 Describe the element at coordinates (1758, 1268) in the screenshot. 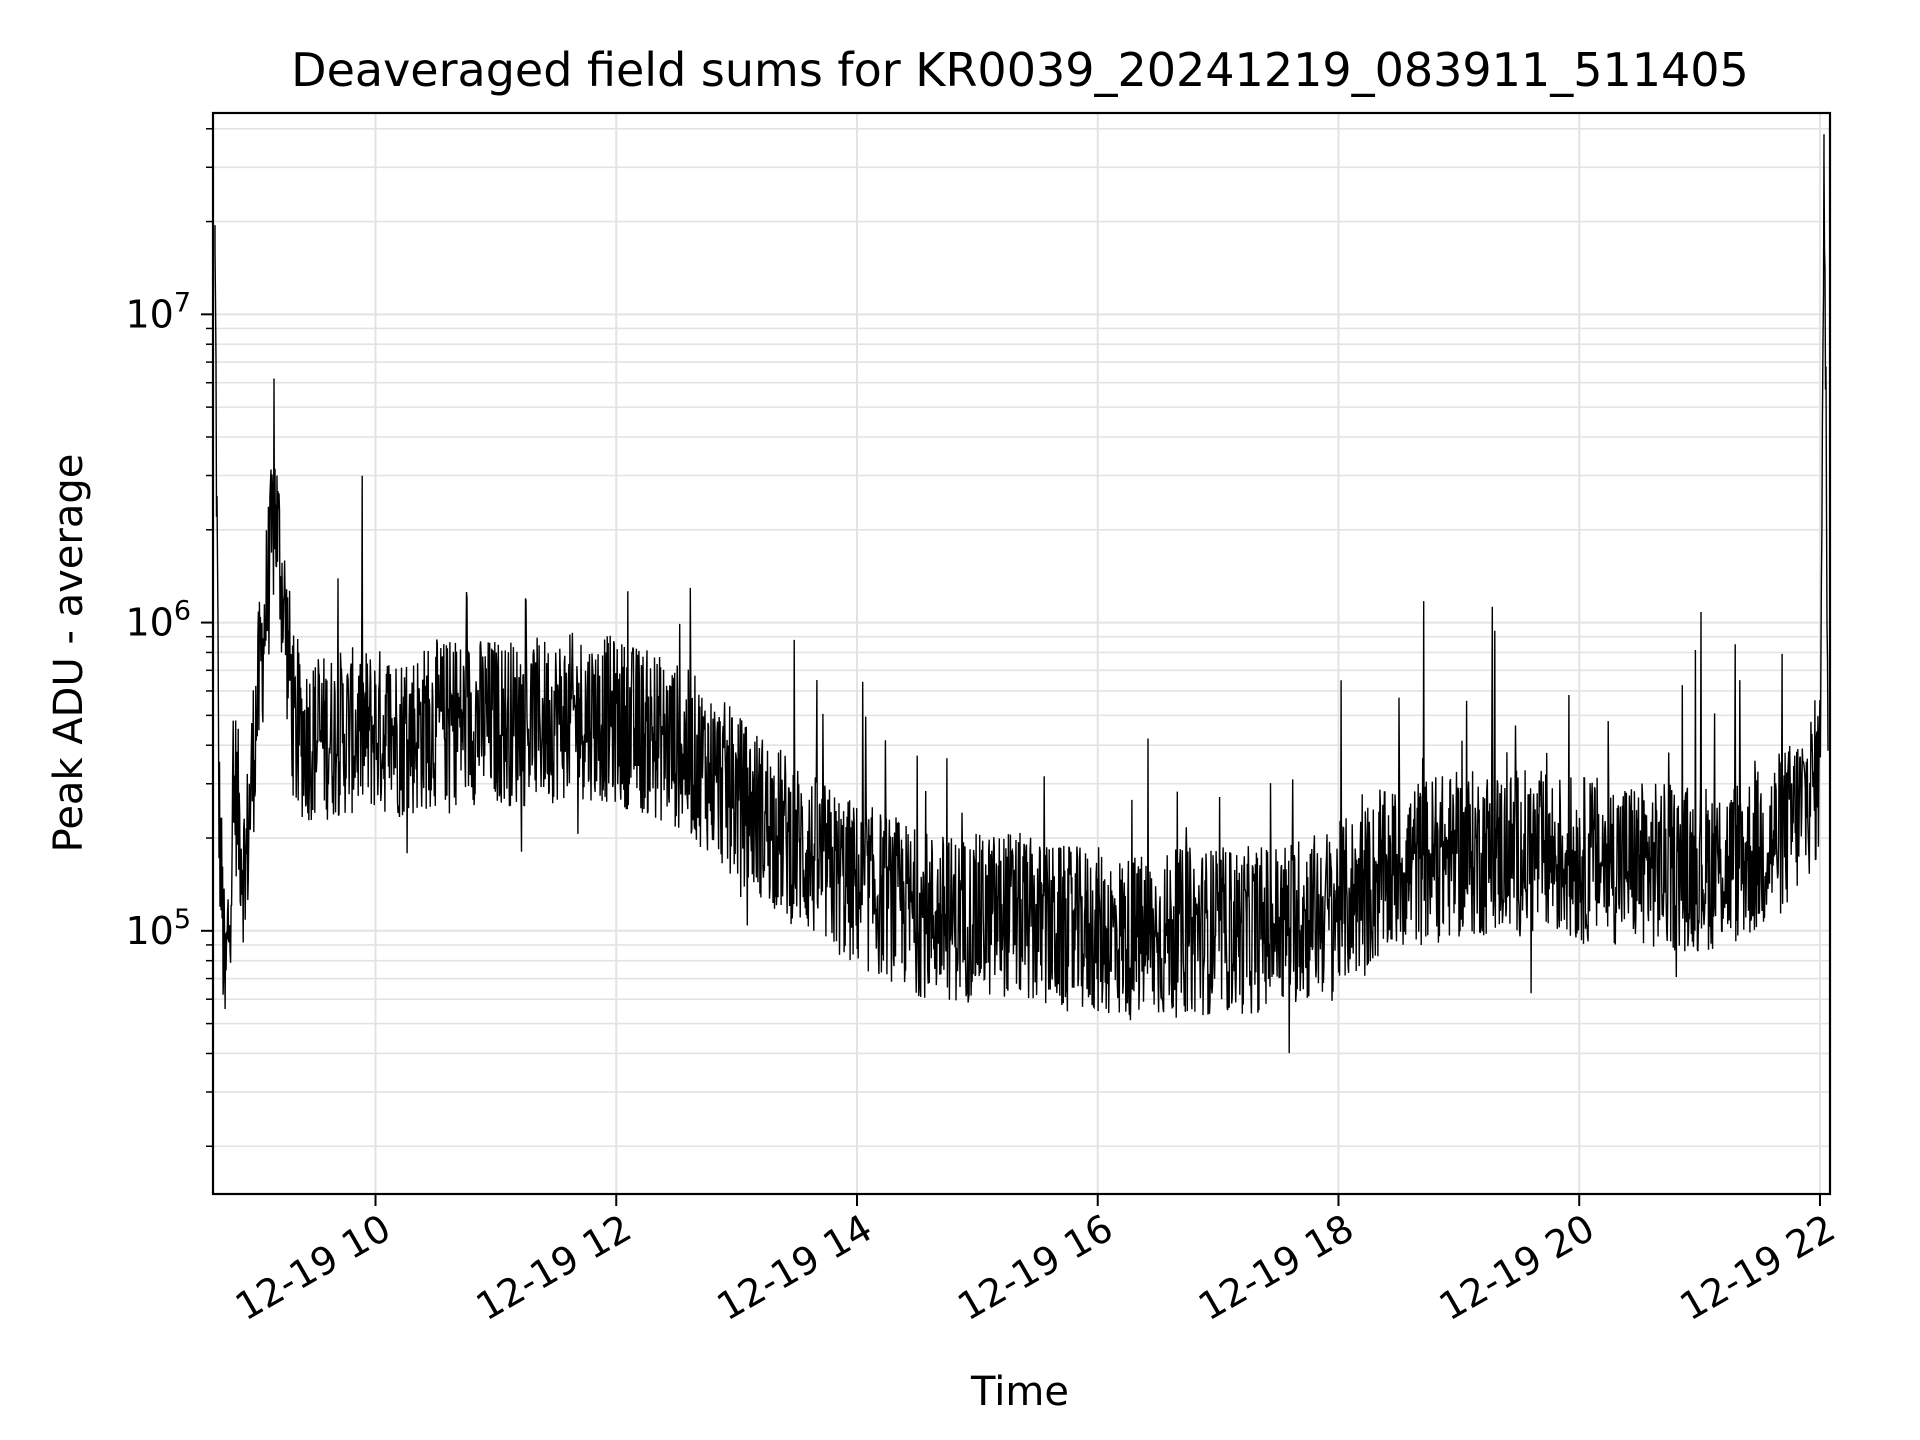

I see `x-tick-label: 12-19 22` at that location.